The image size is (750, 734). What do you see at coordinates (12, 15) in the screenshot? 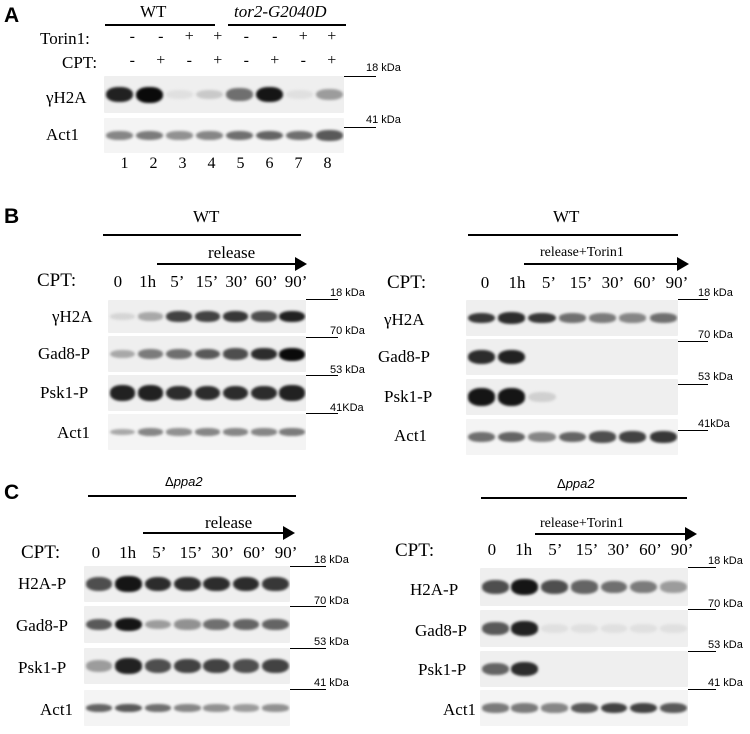
I see `panel-a-letter: A` at bounding box center [12, 15].